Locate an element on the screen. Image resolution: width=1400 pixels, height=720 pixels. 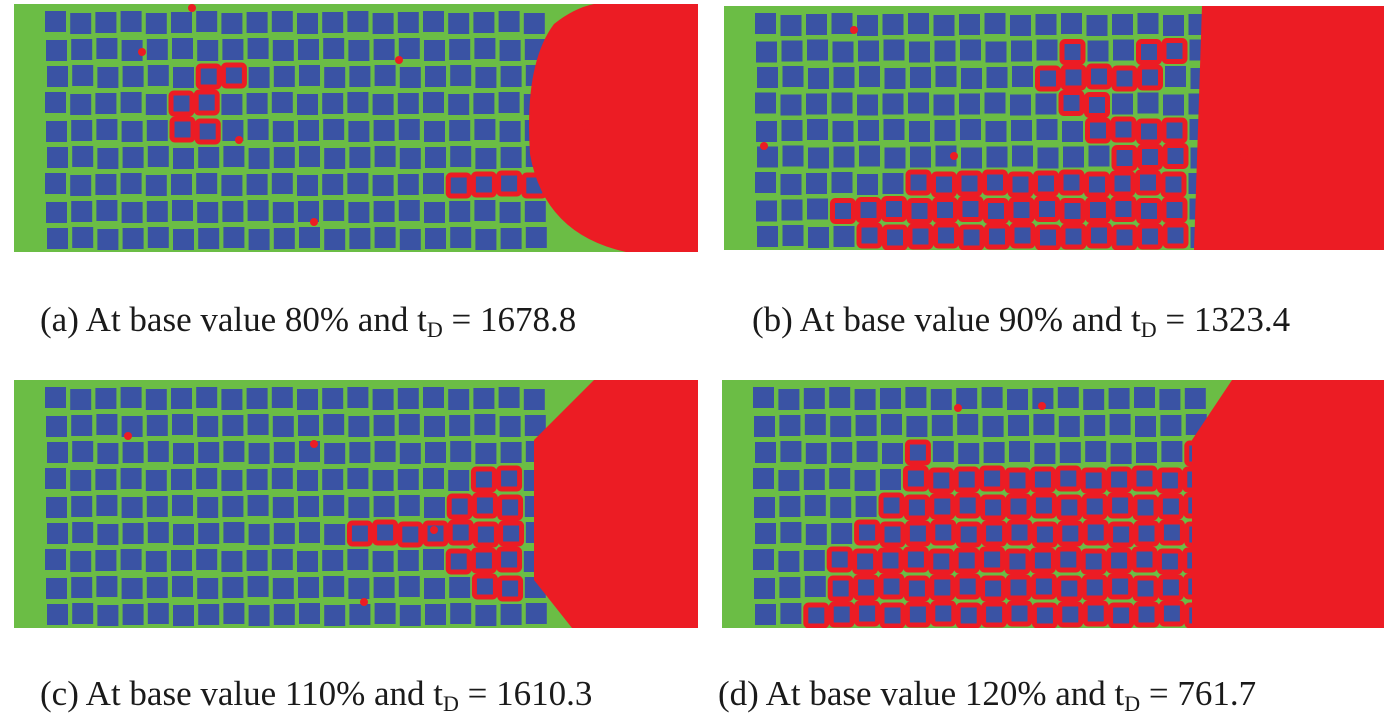
crack-front-region is located at coordinates (1288, 504).